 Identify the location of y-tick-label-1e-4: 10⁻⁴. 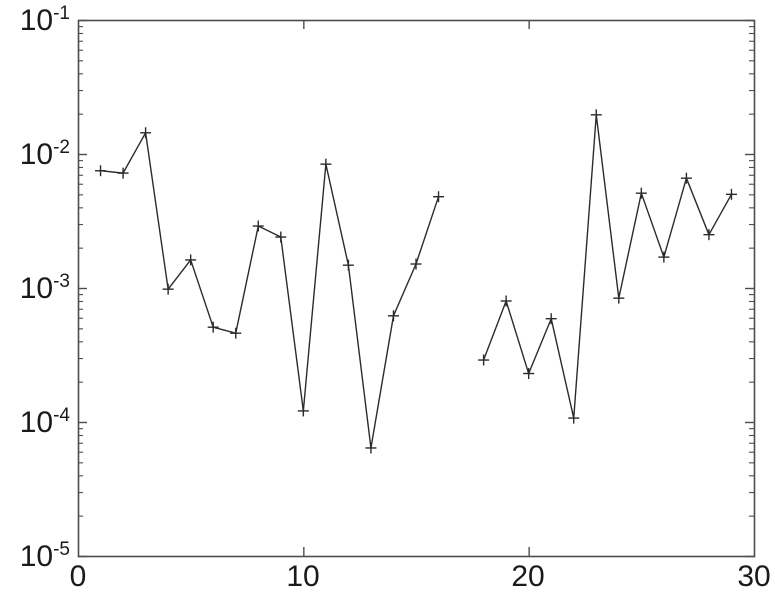
(44, 422).